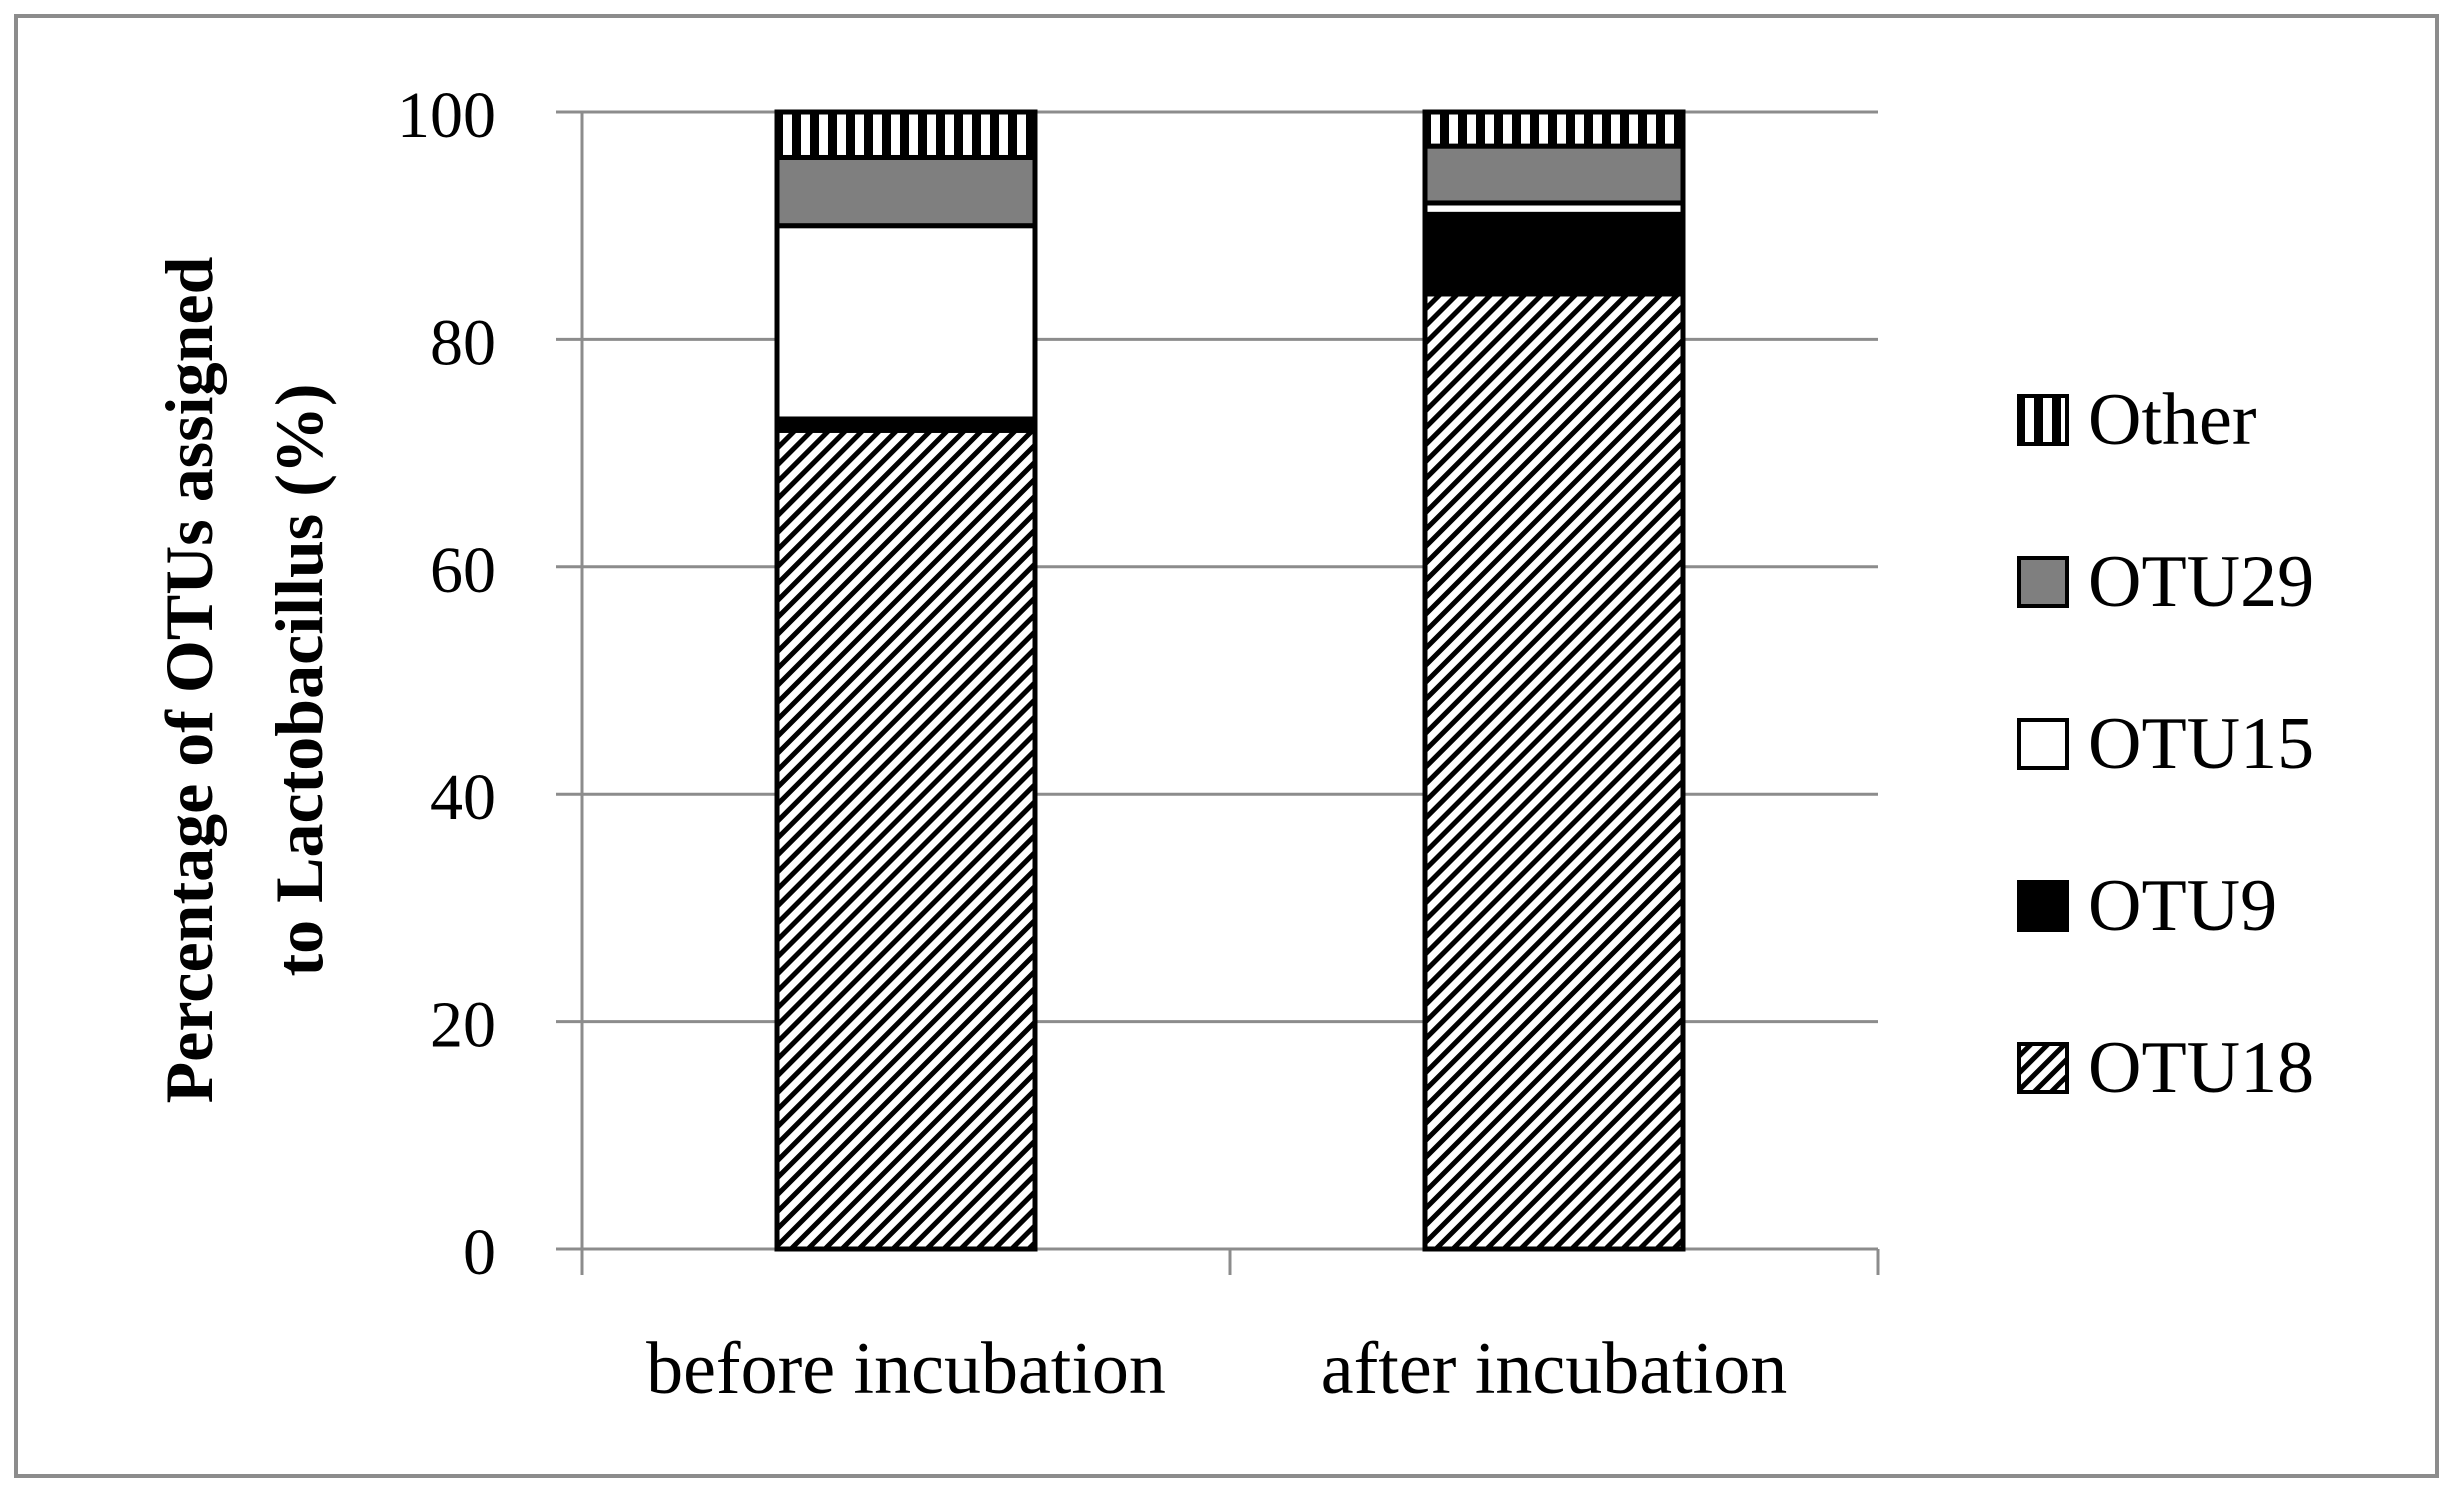 The width and height of the screenshot is (2453, 1496). I want to click on x-tick-label: after incubation, so click(1554, 1369).